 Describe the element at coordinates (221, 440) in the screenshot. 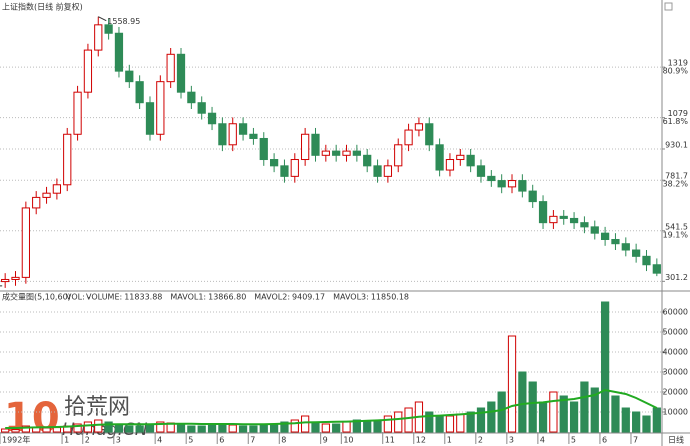

I see `x-tick-label: 6` at that location.